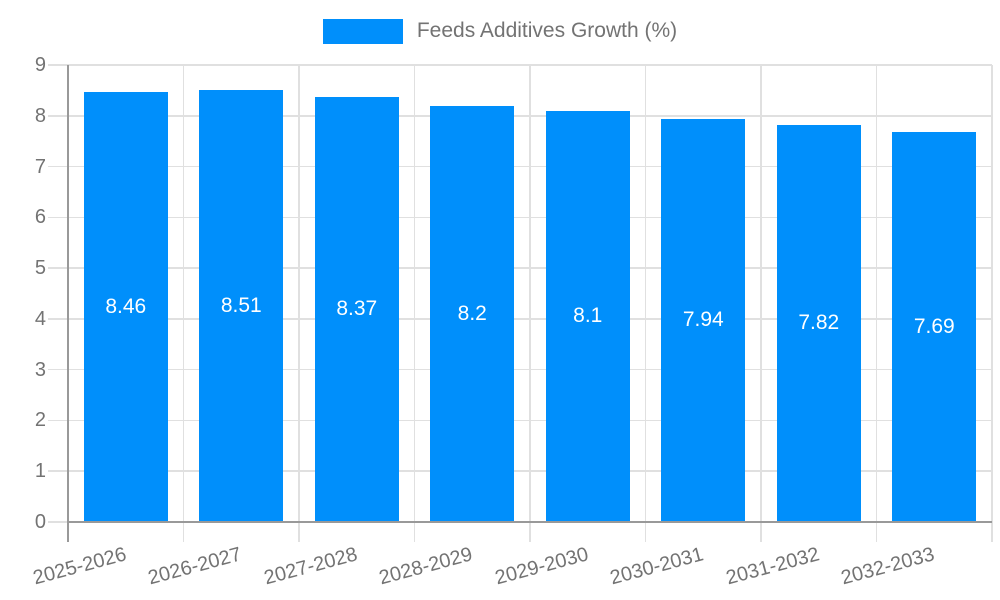 The height and width of the screenshot is (600, 1000). I want to click on x-axis-line, so click(530, 522).